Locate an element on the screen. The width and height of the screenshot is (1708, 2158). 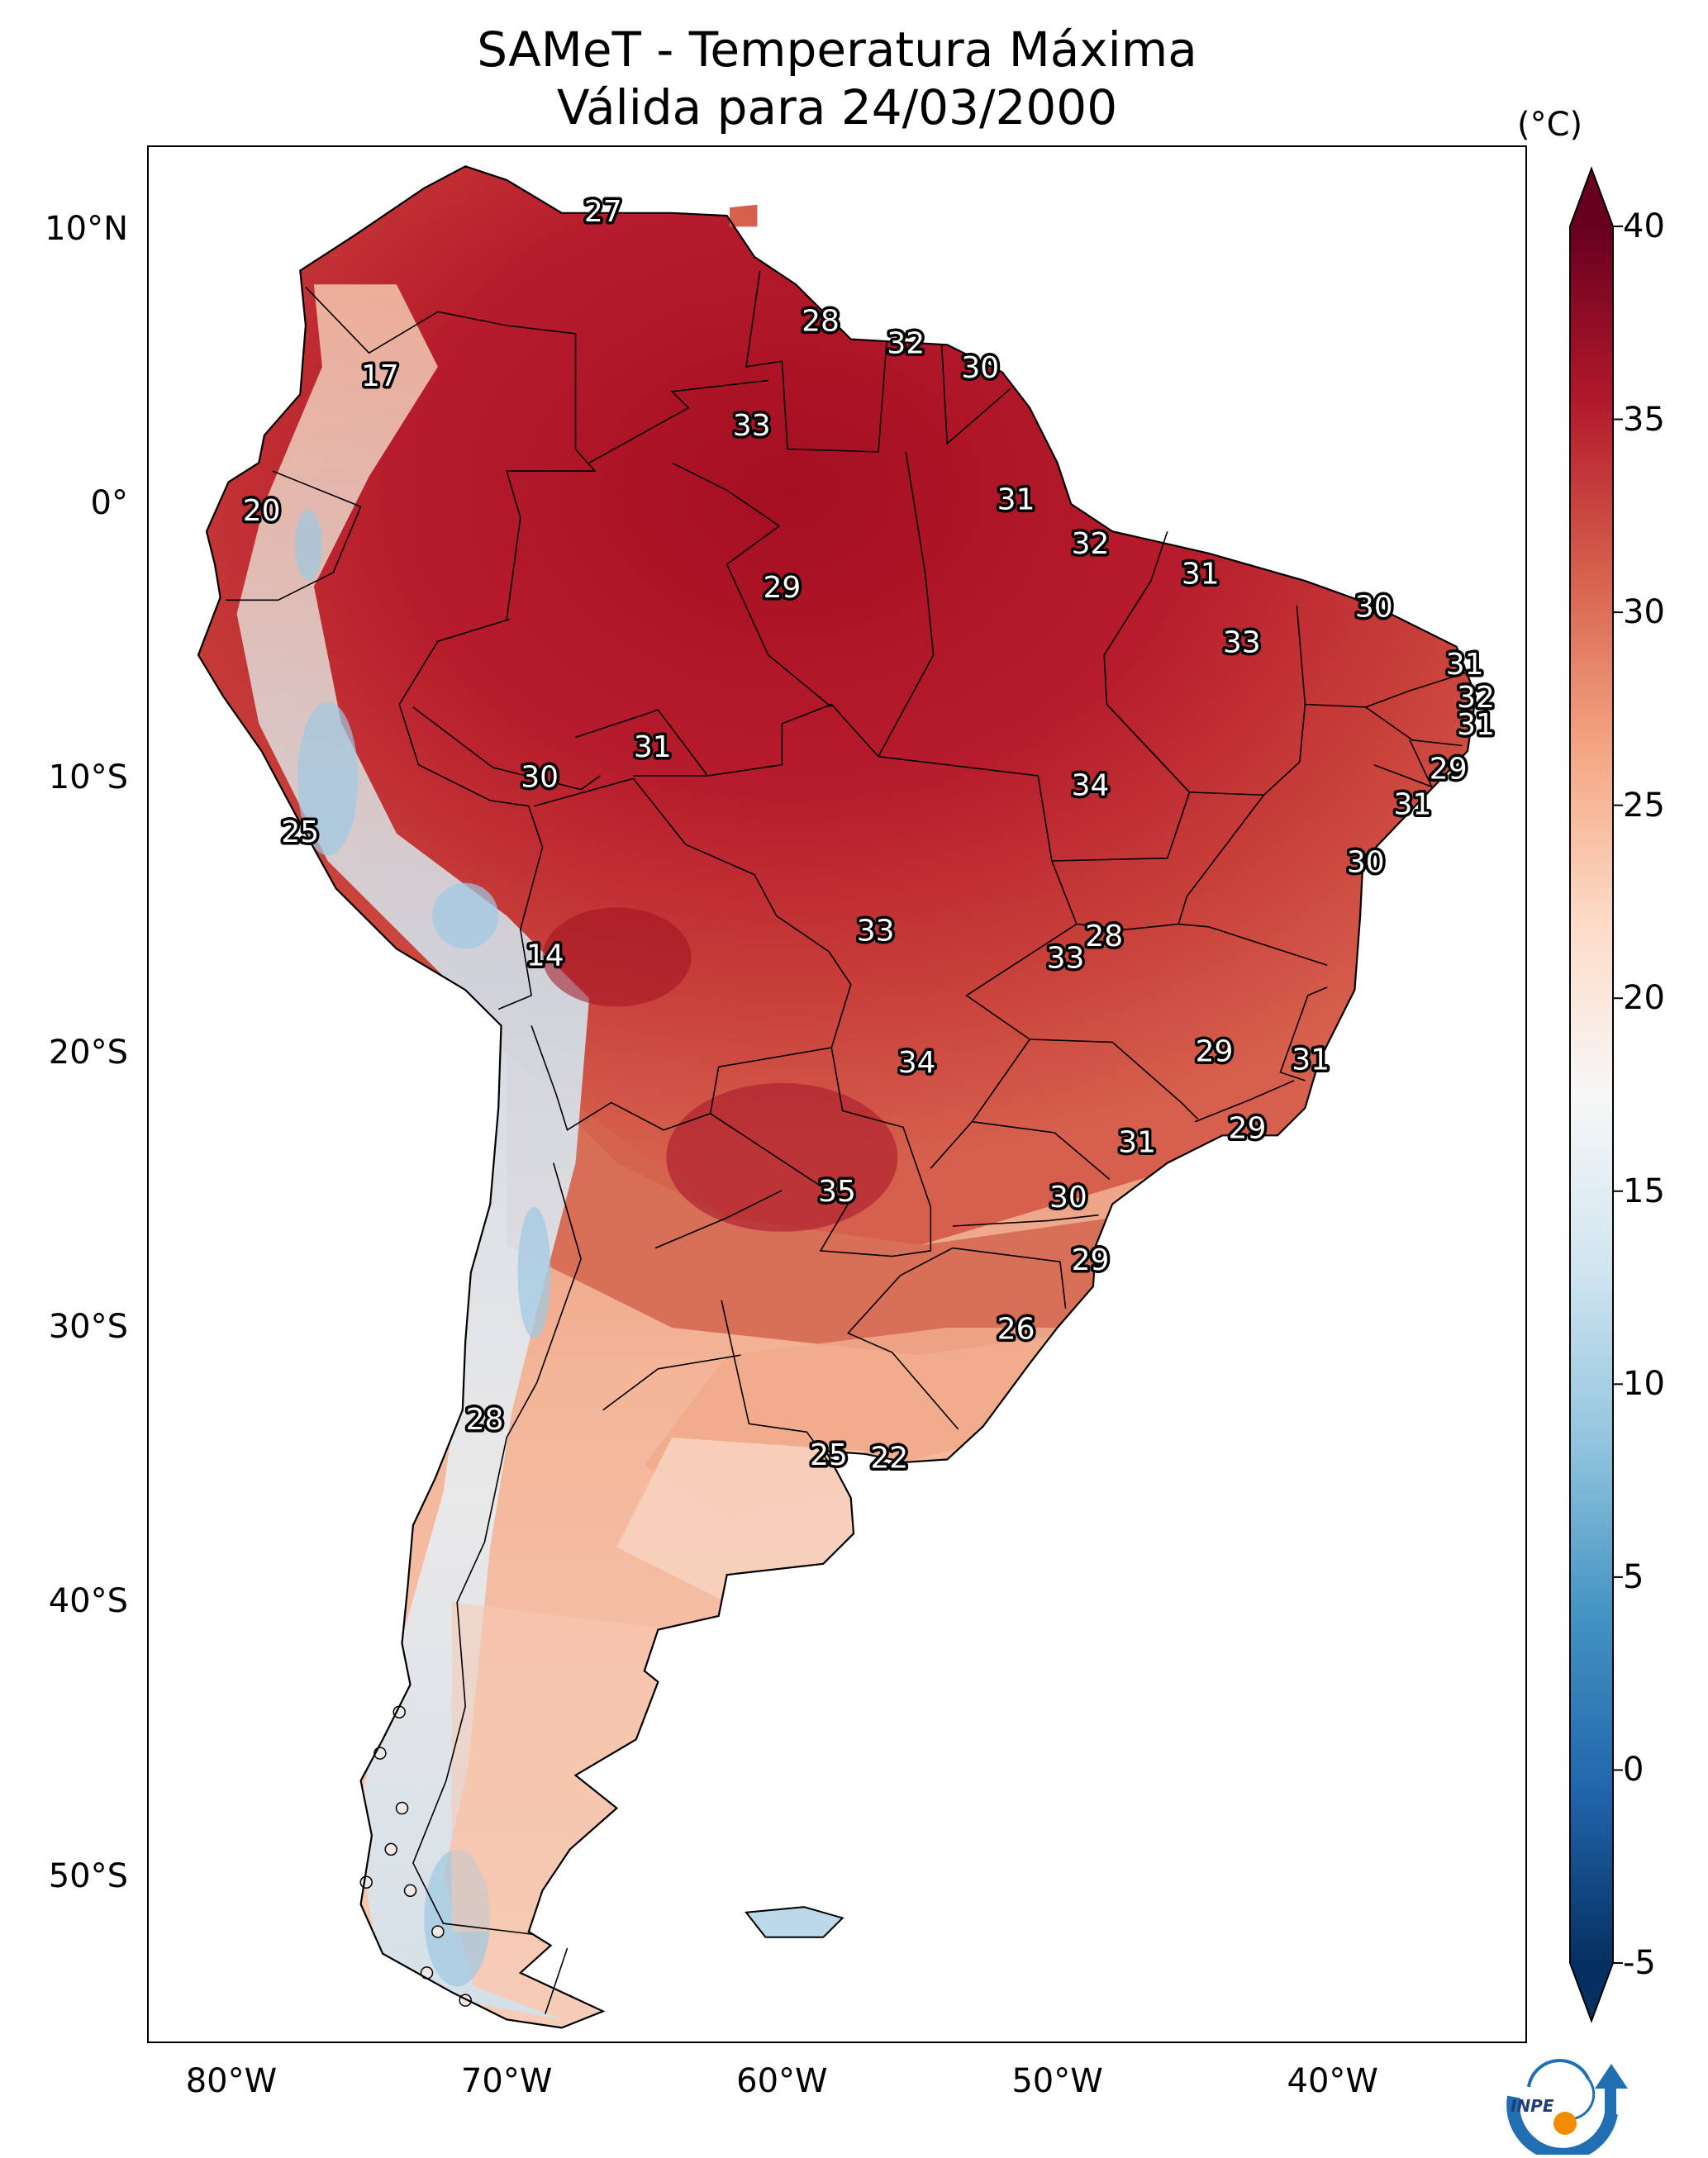
colorbar-tick-label: -5 is located at coordinates (1639, 1963).